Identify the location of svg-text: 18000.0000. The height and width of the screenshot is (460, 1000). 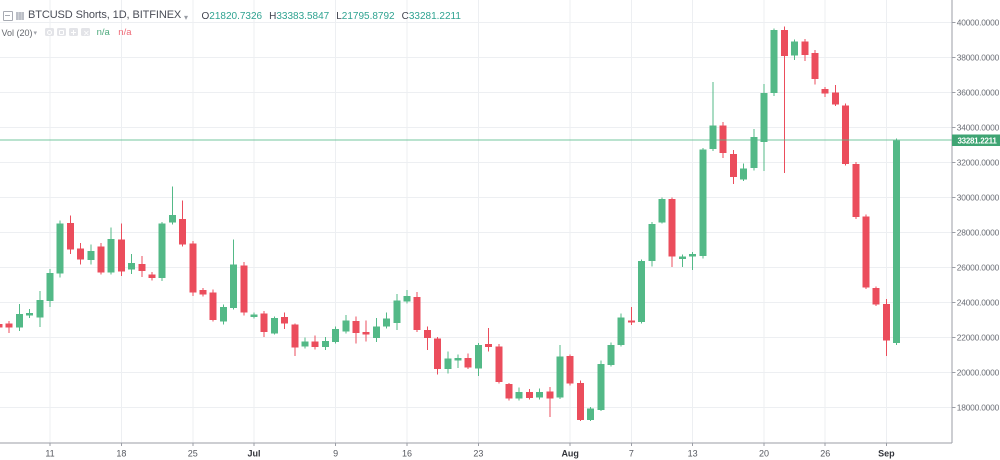
(978, 408).